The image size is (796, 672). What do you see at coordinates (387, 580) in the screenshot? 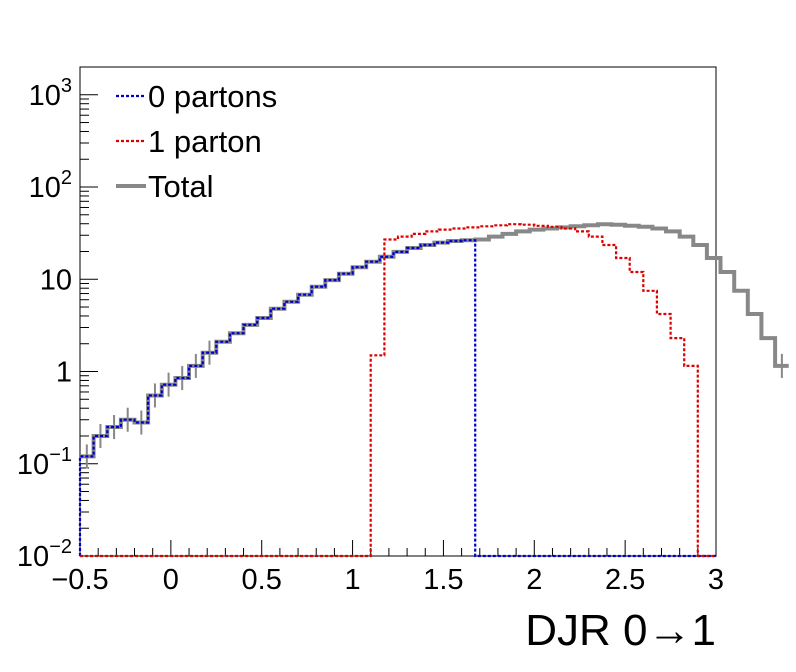
I see `x-tick-labels: −0.5 0 0.5 1 1.5 2 2.5 3` at bounding box center [387, 580].